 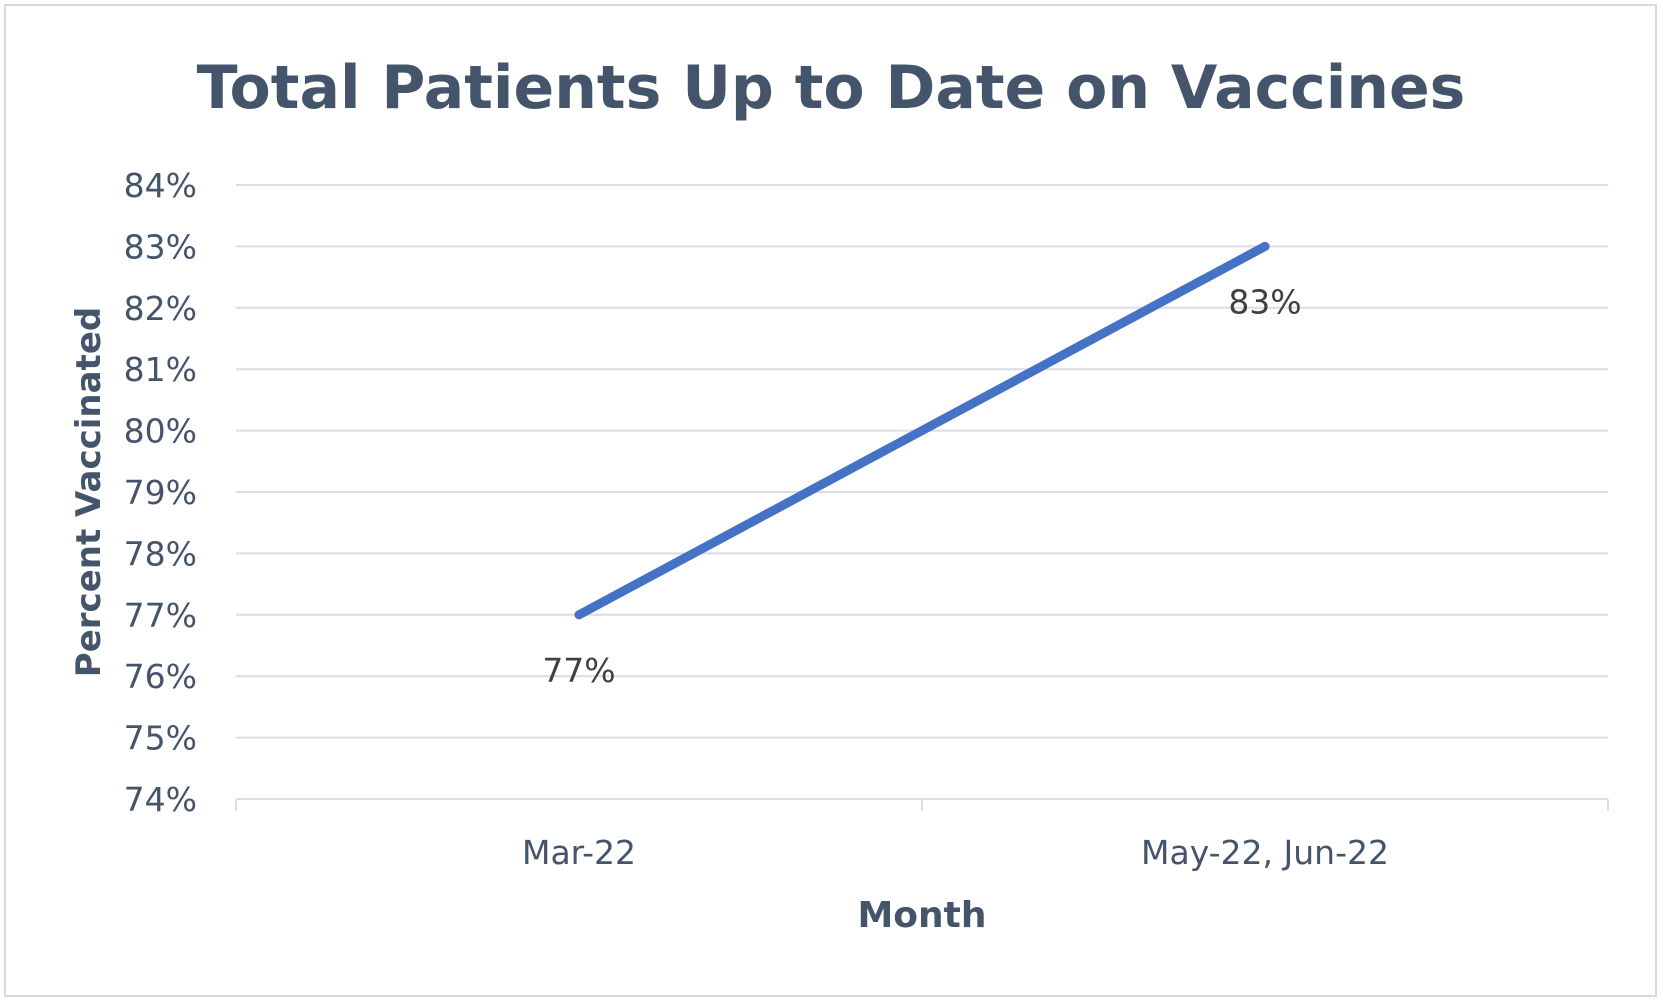 What do you see at coordinates (160, 431) in the screenshot?
I see `y-tick-label: 80%` at bounding box center [160, 431].